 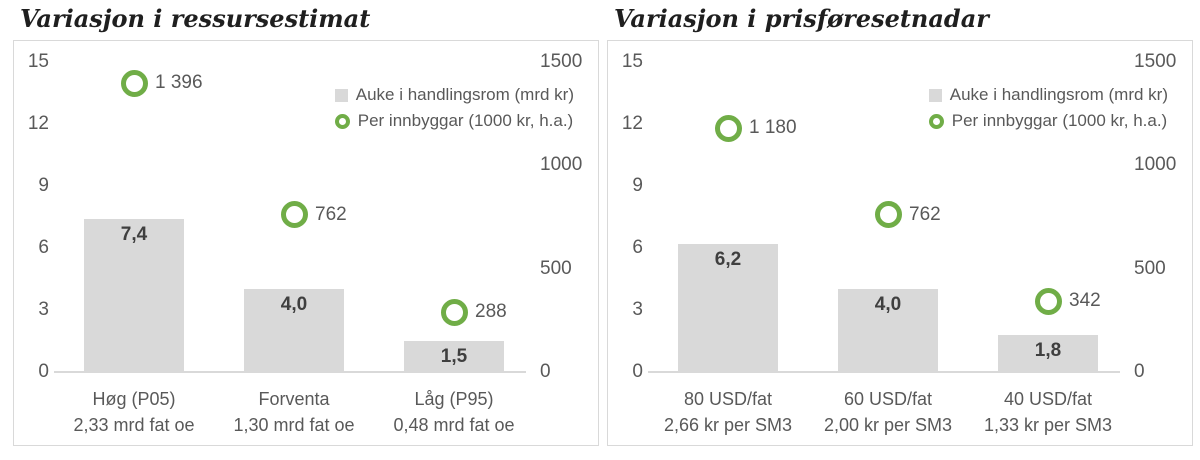 What do you see at coordinates (294, 425) in the screenshot?
I see `category-sublabel: 1,30 mrd fat oe` at bounding box center [294, 425].